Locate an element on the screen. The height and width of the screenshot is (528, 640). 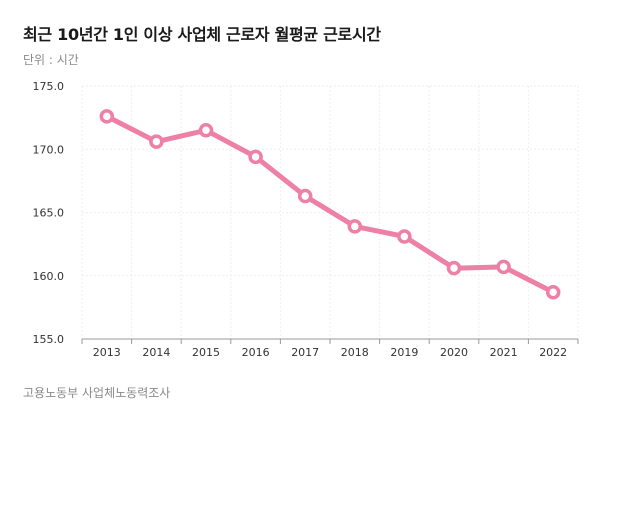
y-tick-label: 165.0 is located at coordinates (49, 213).